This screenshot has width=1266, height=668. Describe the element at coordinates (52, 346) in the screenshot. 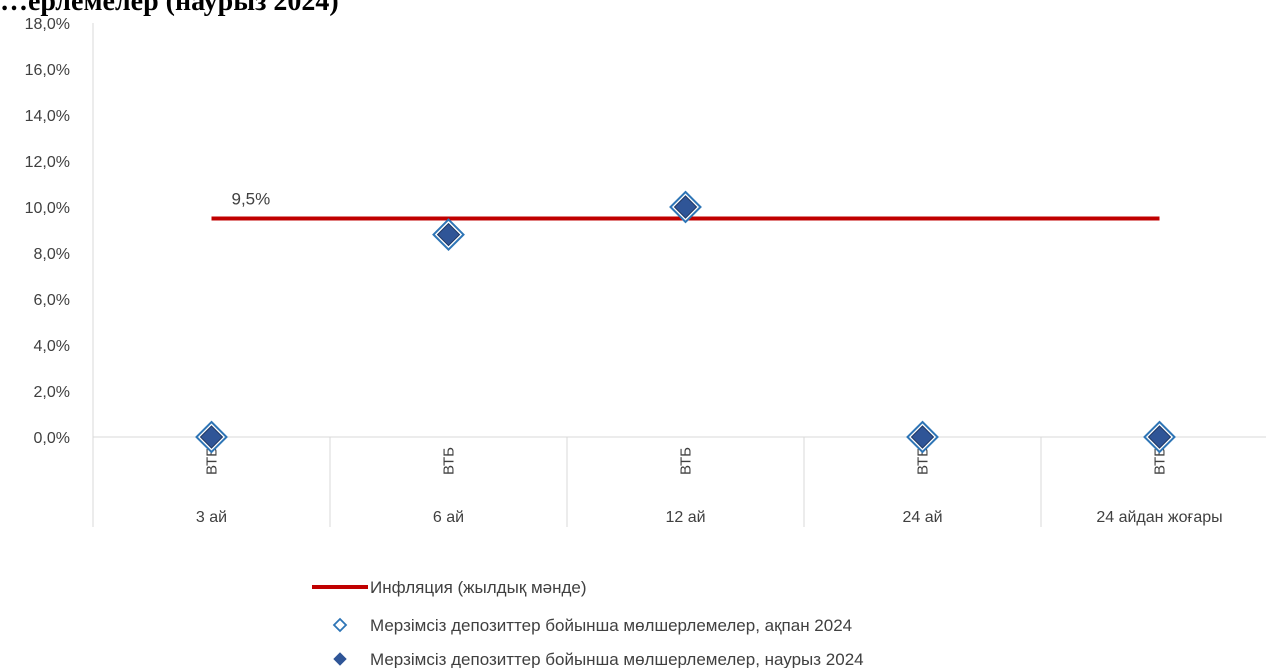

I see `y-tick-label: 4,0%` at that location.